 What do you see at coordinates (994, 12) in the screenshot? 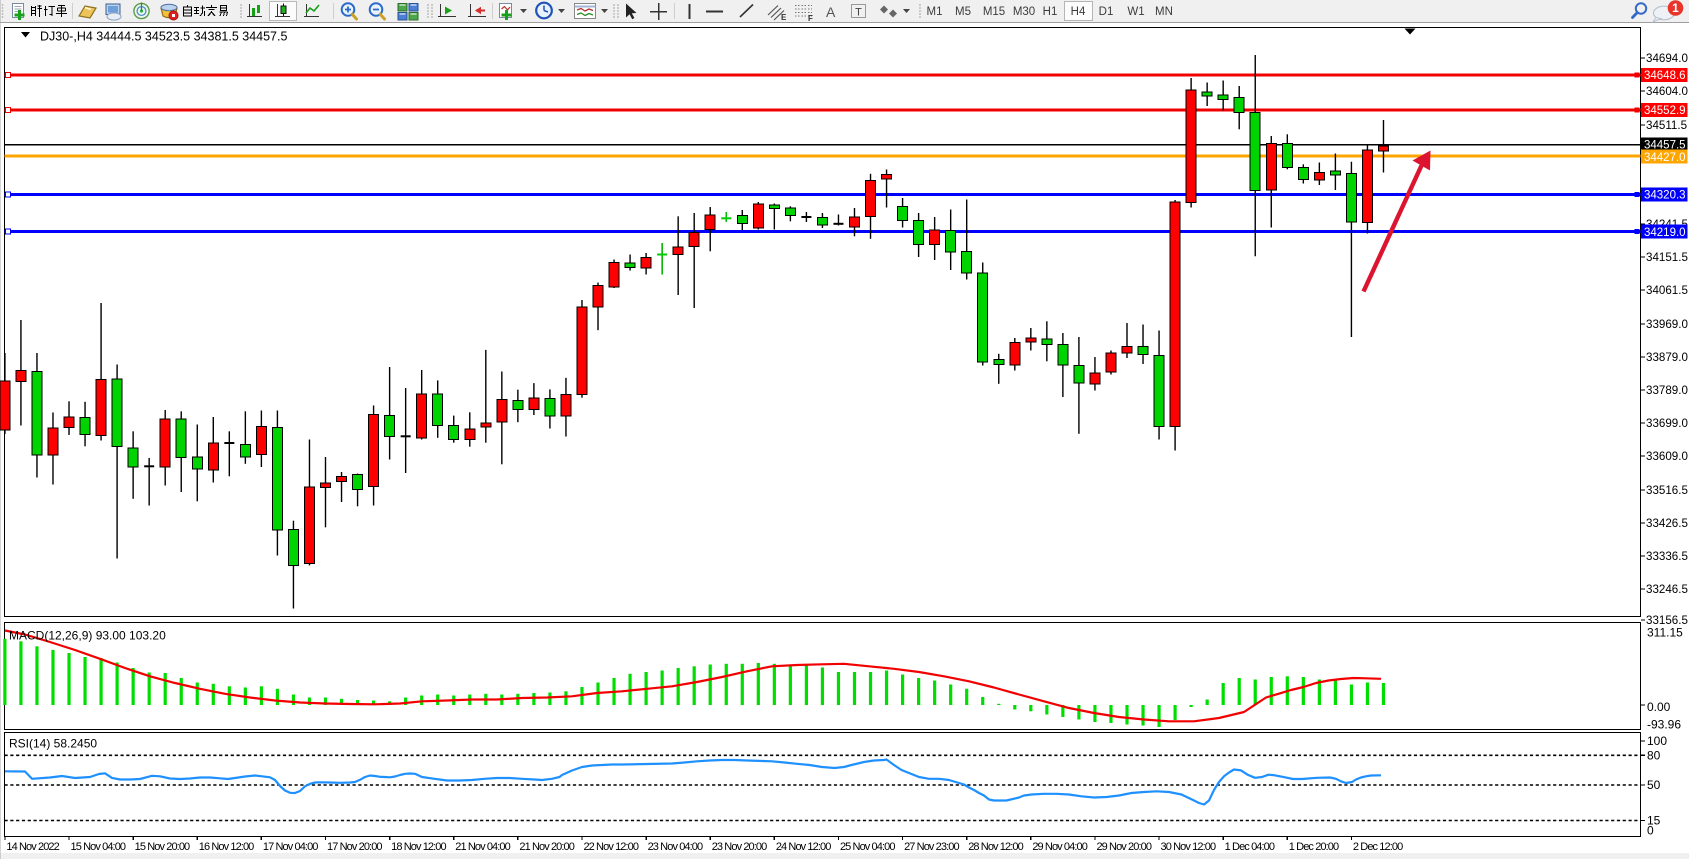
I see `svg-text: M15` at bounding box center [994, 12].